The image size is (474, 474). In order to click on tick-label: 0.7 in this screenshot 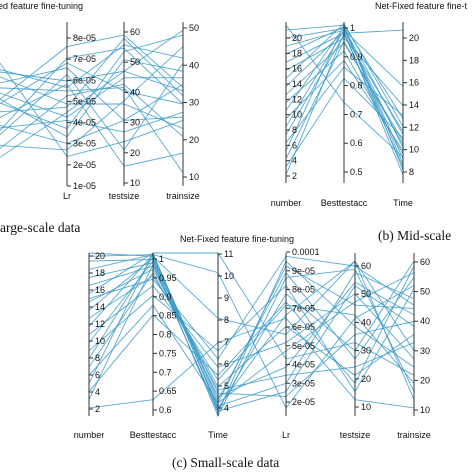, I will do `click(356, 114)`.